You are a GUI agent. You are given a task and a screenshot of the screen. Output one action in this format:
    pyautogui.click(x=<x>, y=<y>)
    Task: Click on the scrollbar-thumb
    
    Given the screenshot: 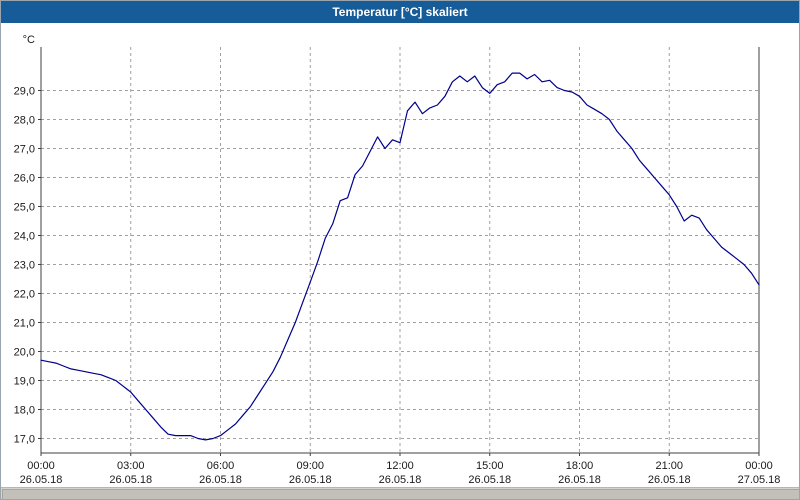 What is the action you would take?
    pyautogui.click(x=400, y=494)
    